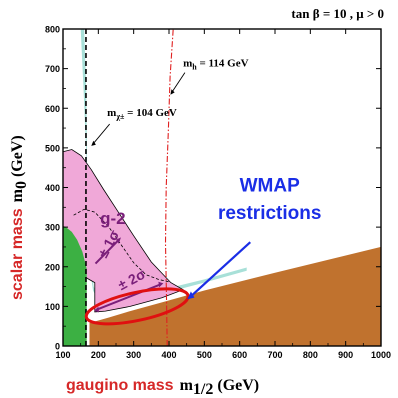  What do you see at coordinates (187, 385) in the screenshot?
I see `x-axis-label-symbol: m` at bounding box center [187, 385].